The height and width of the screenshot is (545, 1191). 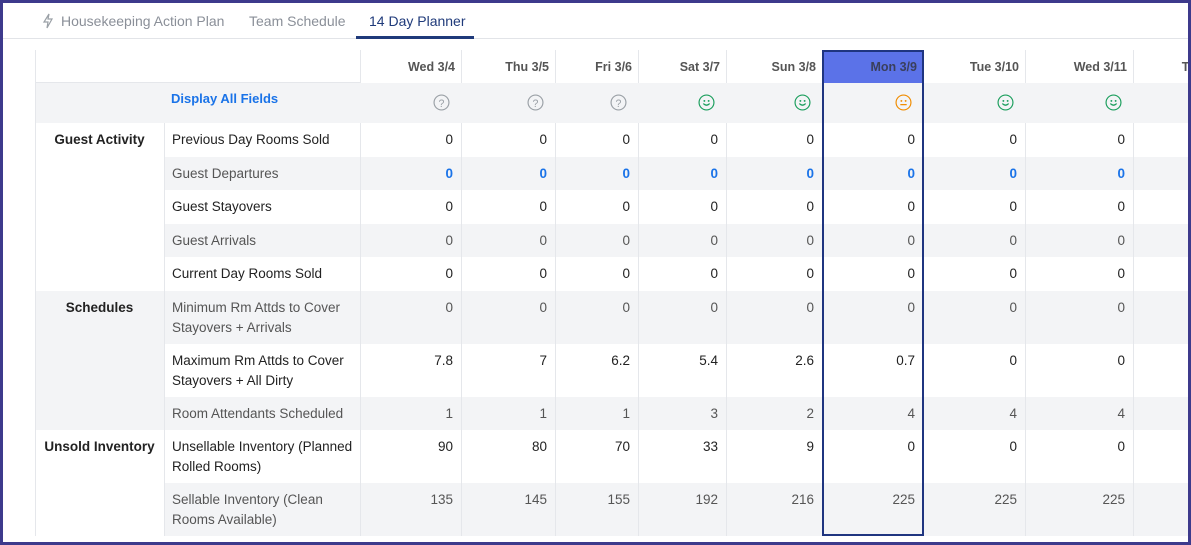 I want to click on value-cell: 145, so click(x=508, y=509).